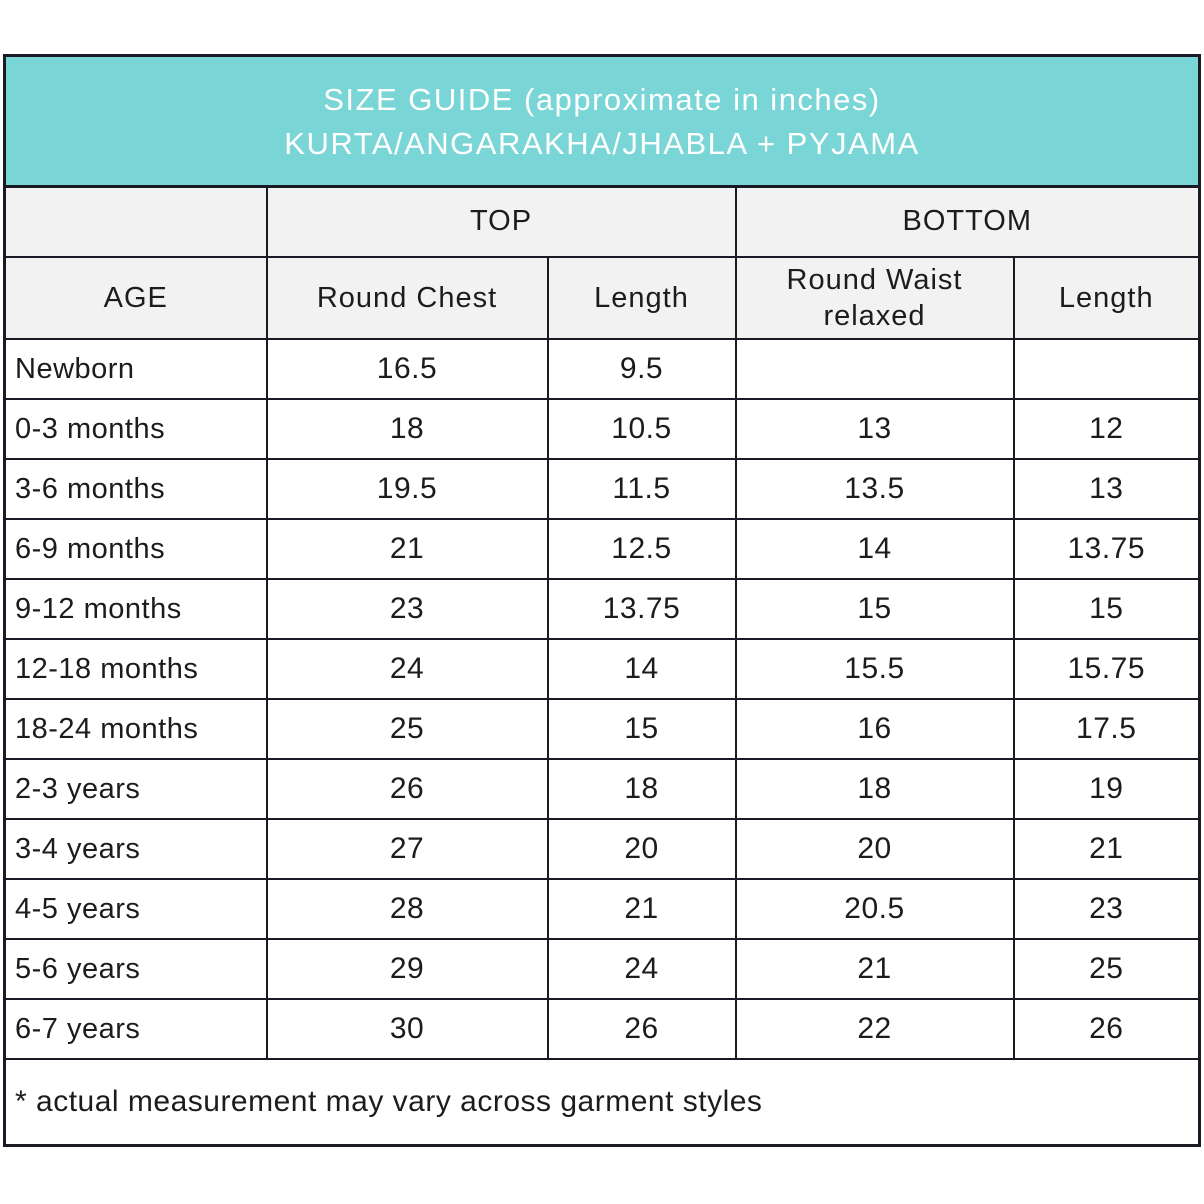  I want to click on table-row: 3-6 months 19.5 11.5 13.5 13, so click(602, 489).